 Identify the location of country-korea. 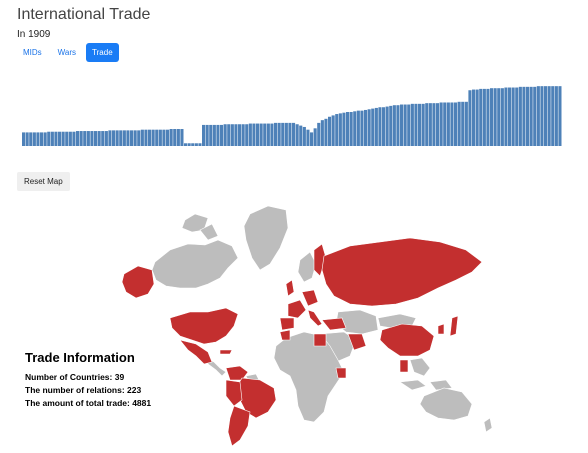
(441, 329).